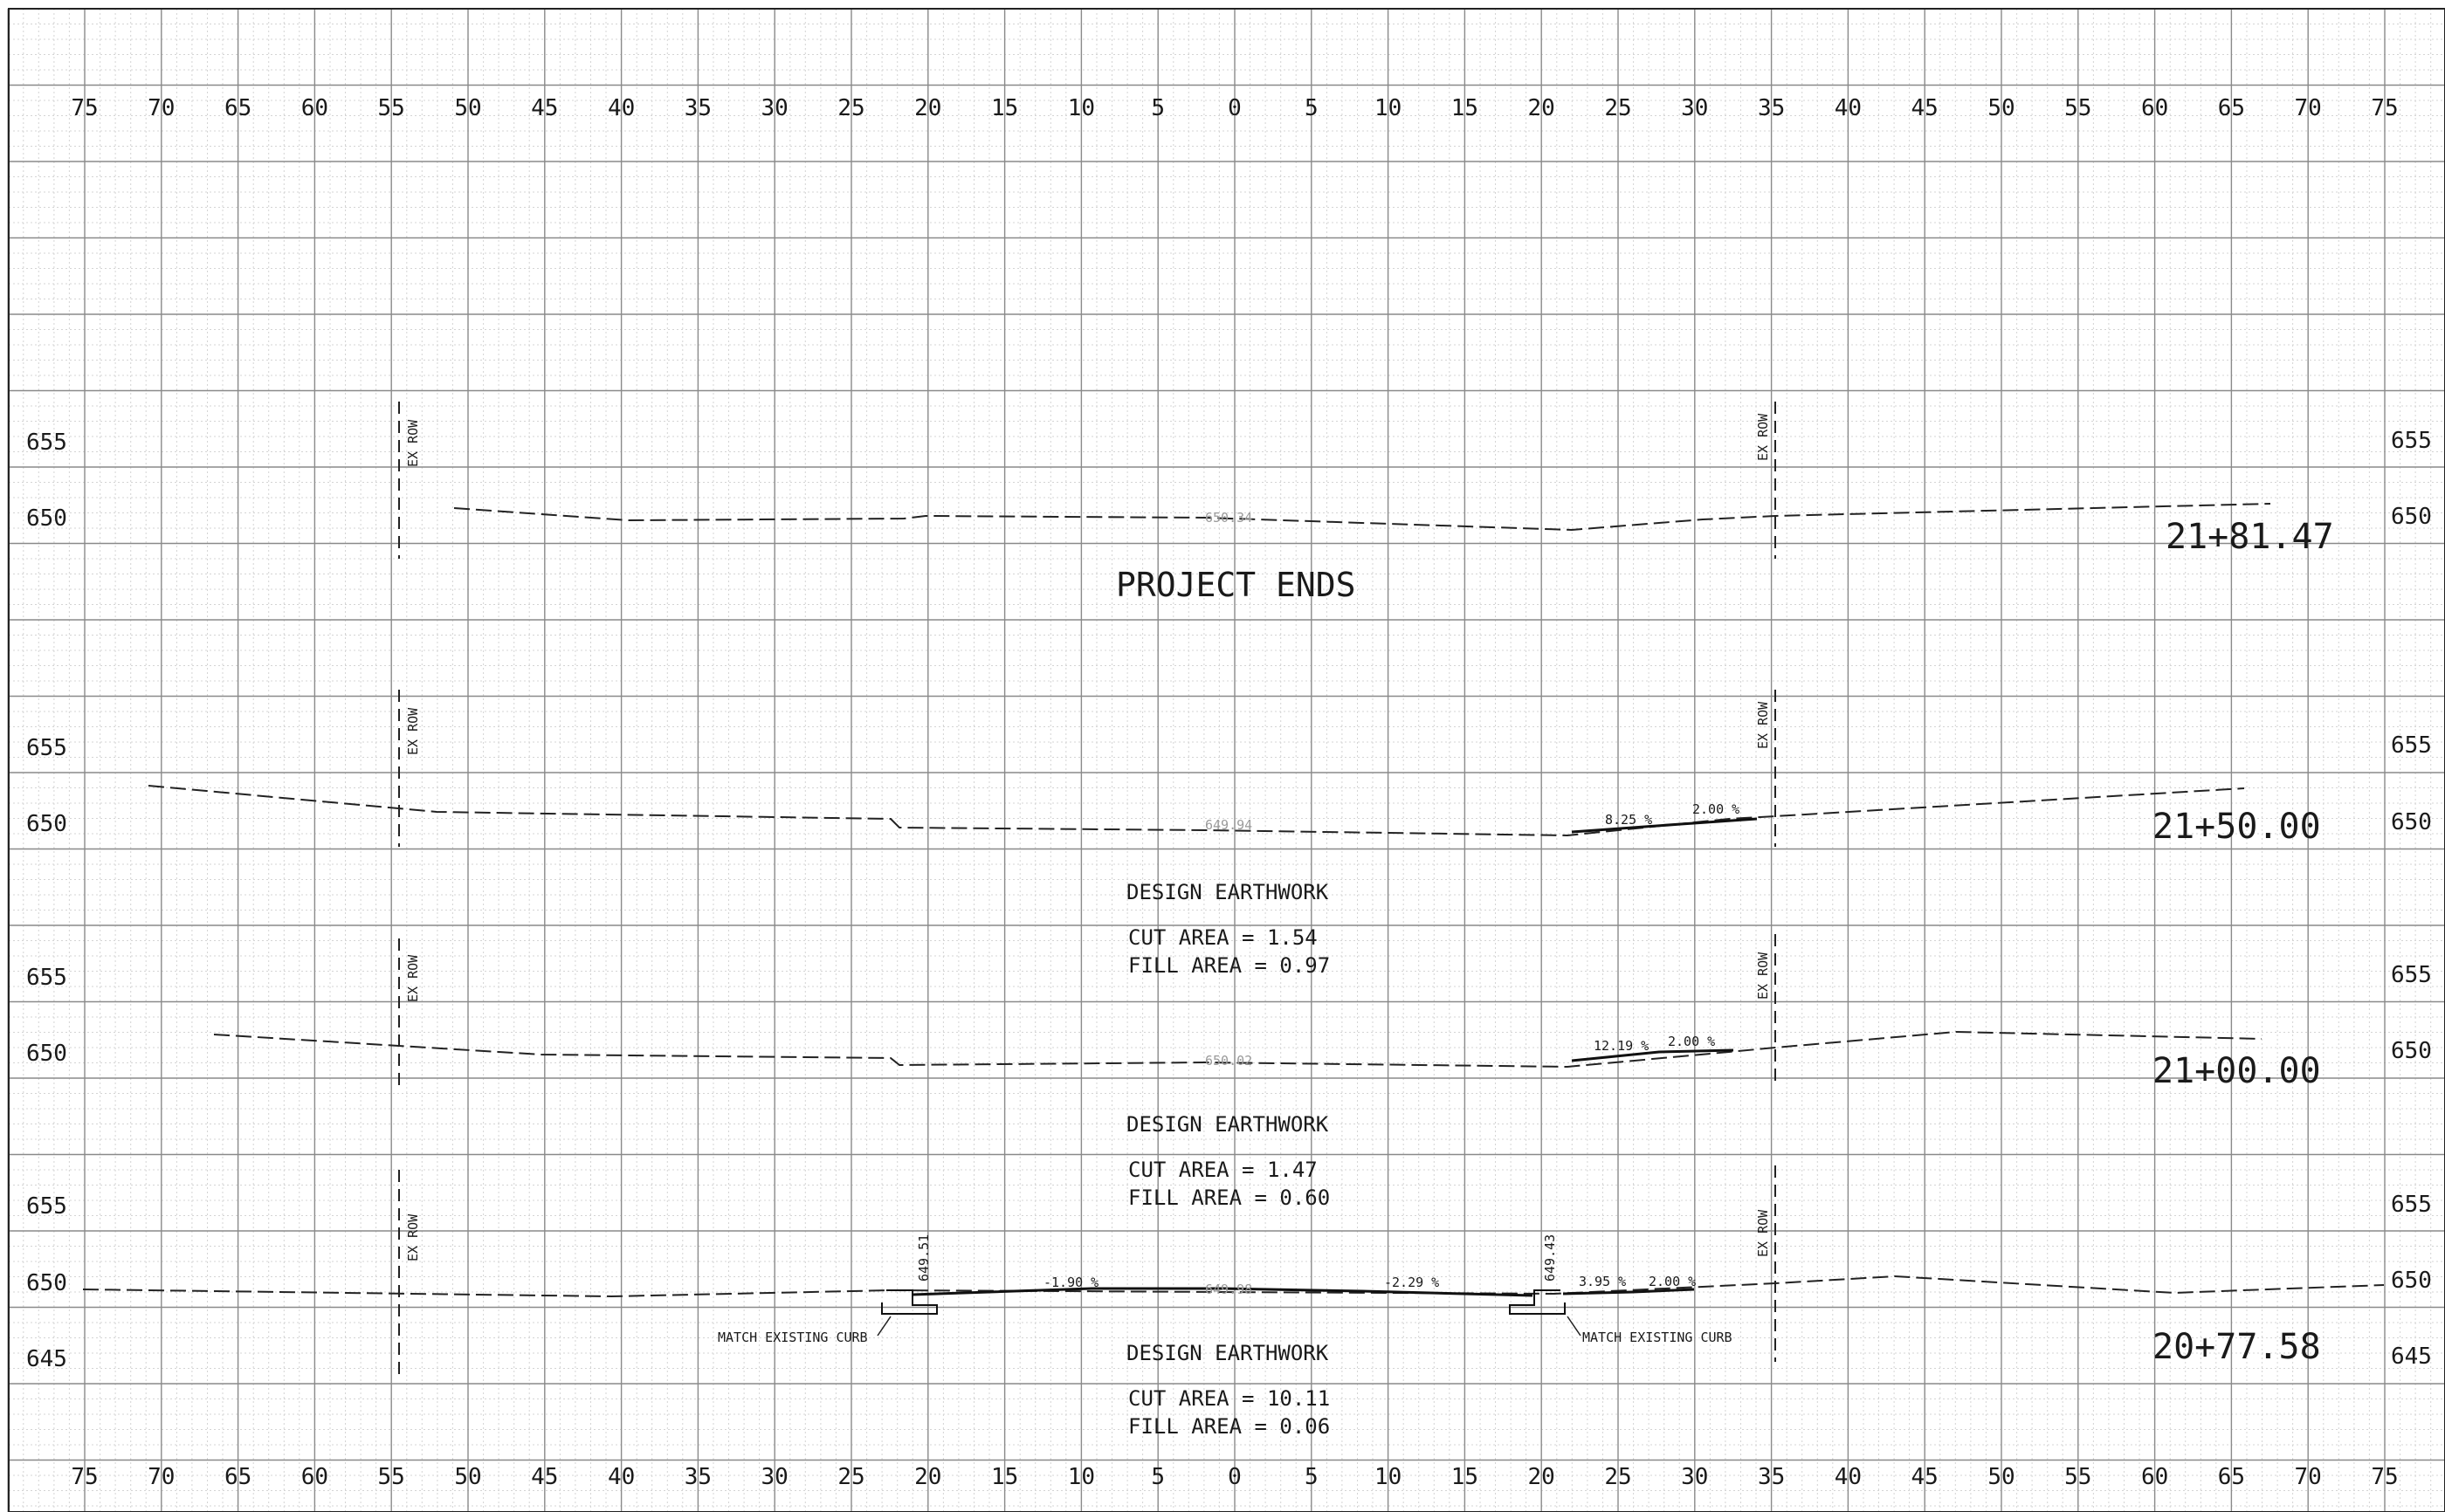 This screenshot has height=1512, width=2445. I want to click on elev-label-645-right: 645, so click(2411, 1357).